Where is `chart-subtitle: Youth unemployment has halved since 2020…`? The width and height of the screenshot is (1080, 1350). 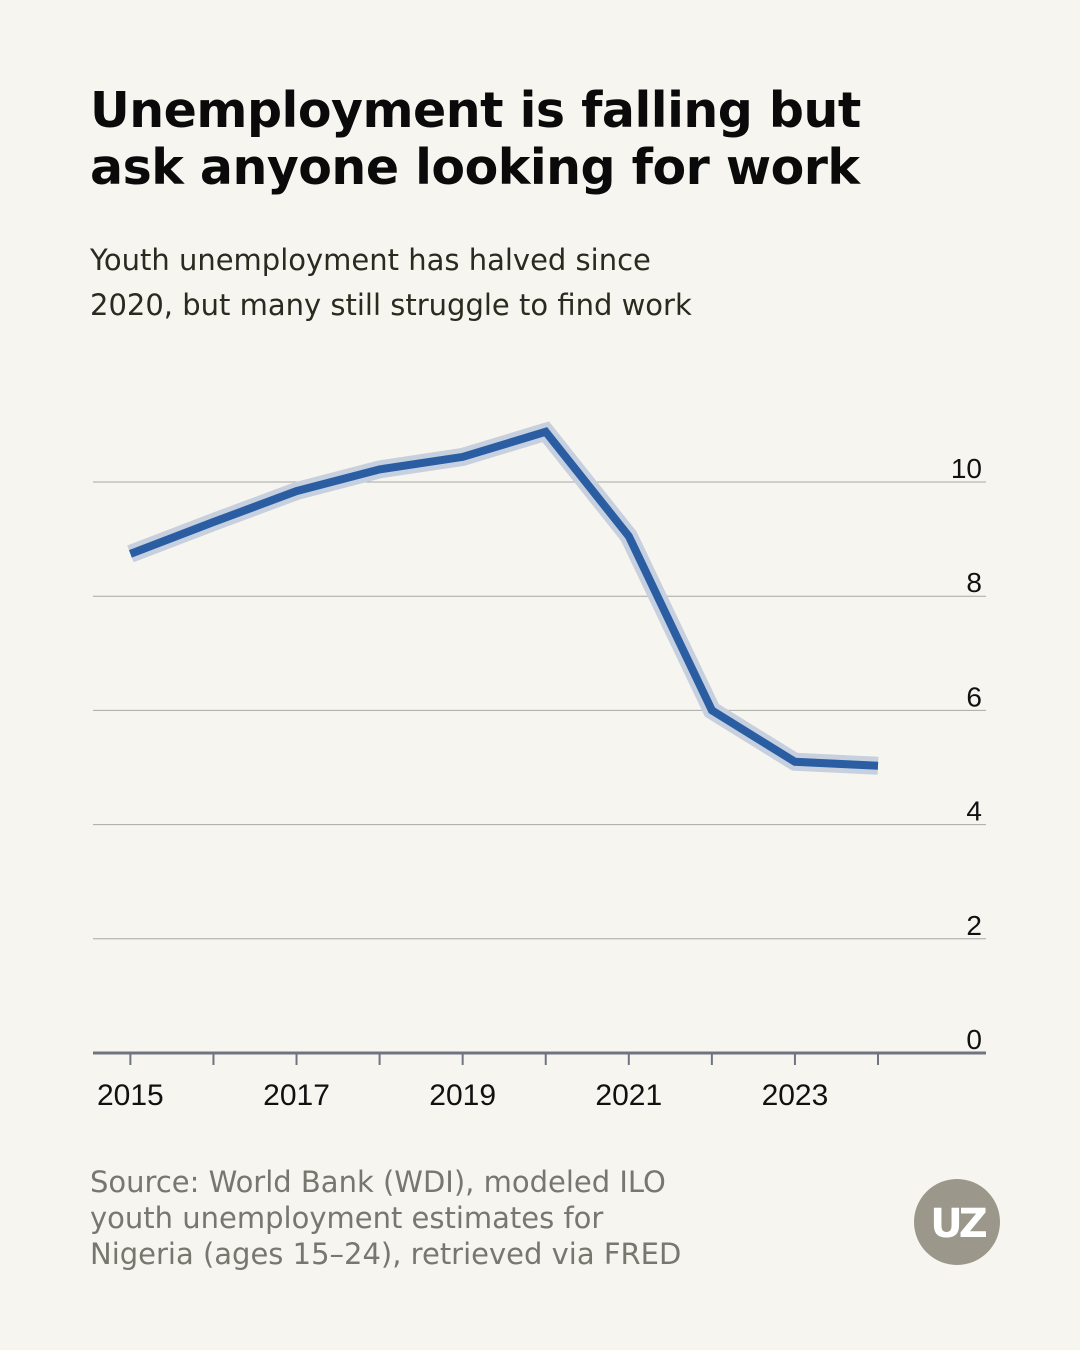
chart-subtitle: Youth unemployment has halved since 2020… is located at coordinates (540, 283).